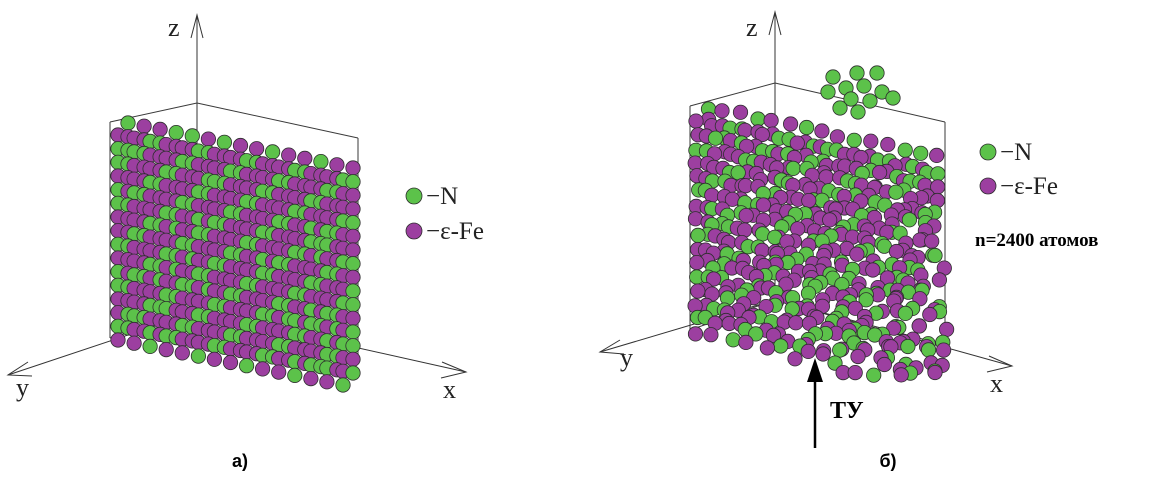  What do you see at coordinates (442, 196) in the screenshot?
I see `nitrogen-legend-label: −N` at bounding box center [442, 196].